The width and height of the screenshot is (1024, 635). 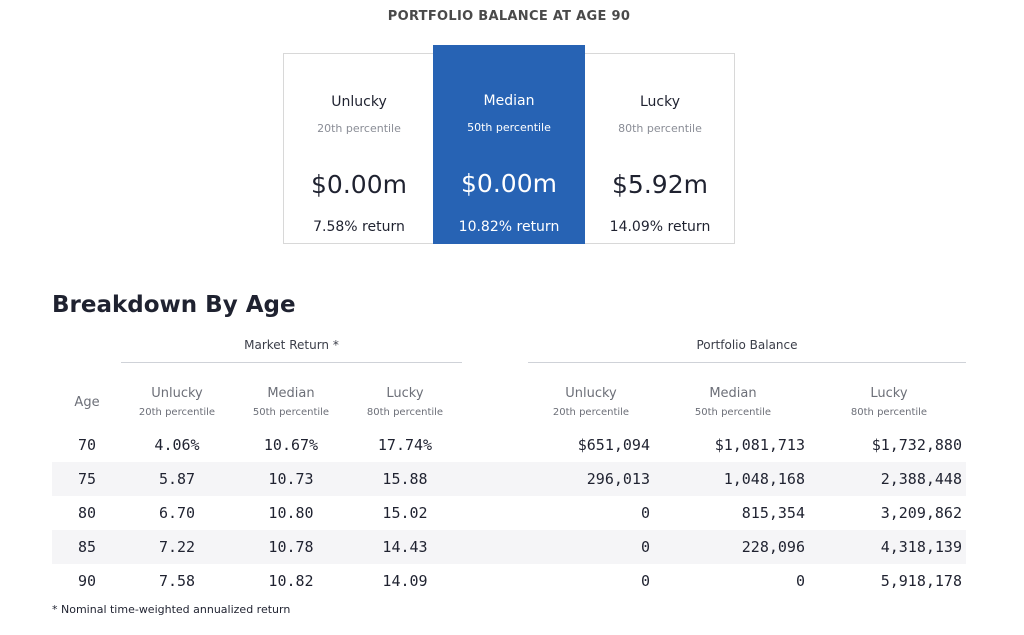 What do you see at coordinates (291, 345) in the screenshot?
I see `market-return-group-label: Market Return *` at bounding box center [291, 345].